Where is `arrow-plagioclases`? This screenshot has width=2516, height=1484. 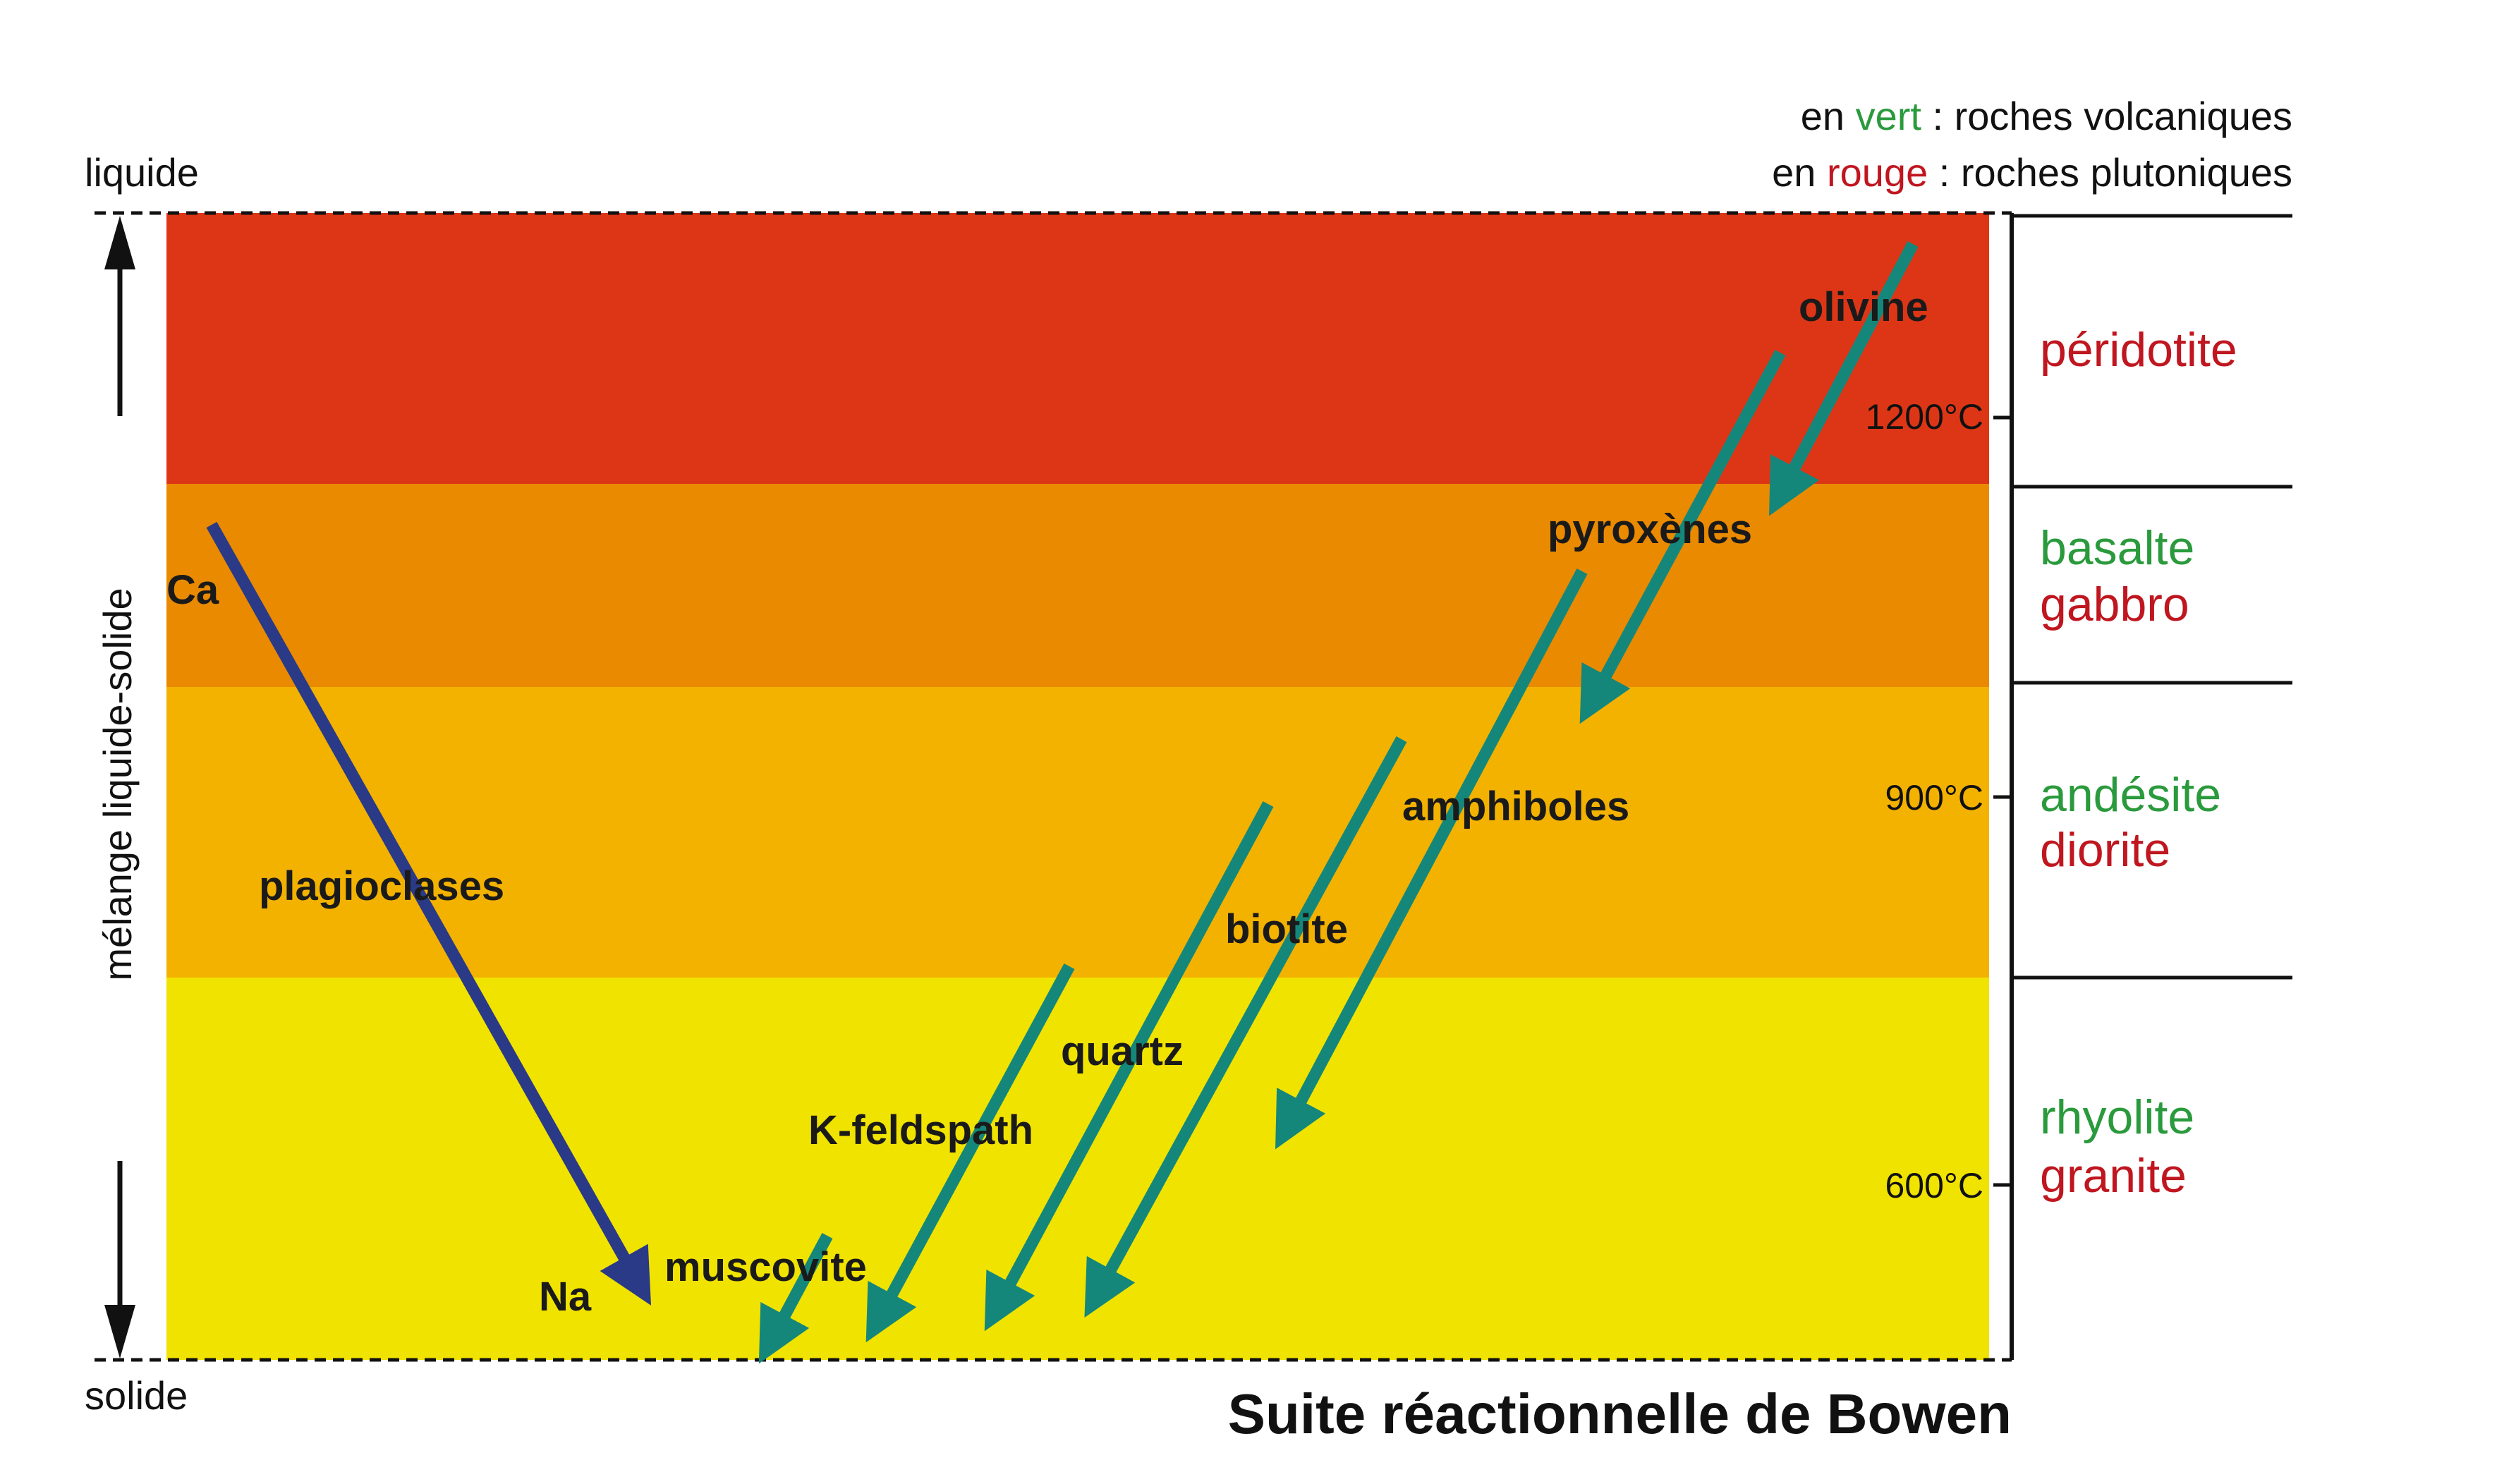
arrow-plagioclases is located at coordinates (429, 913).